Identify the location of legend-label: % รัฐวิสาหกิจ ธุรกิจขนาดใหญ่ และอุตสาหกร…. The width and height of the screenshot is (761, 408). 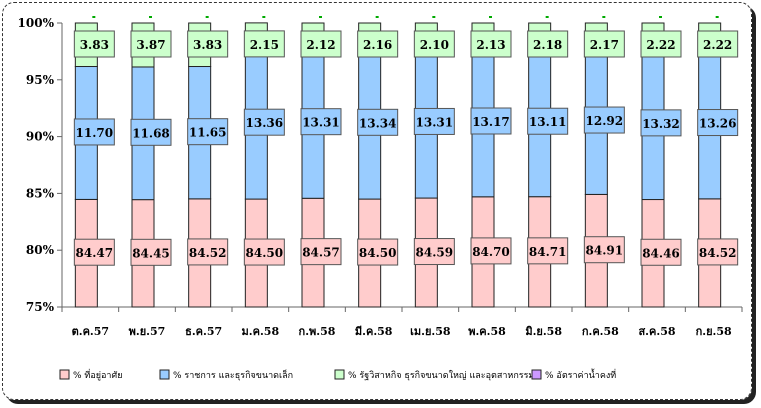
(441, 375).